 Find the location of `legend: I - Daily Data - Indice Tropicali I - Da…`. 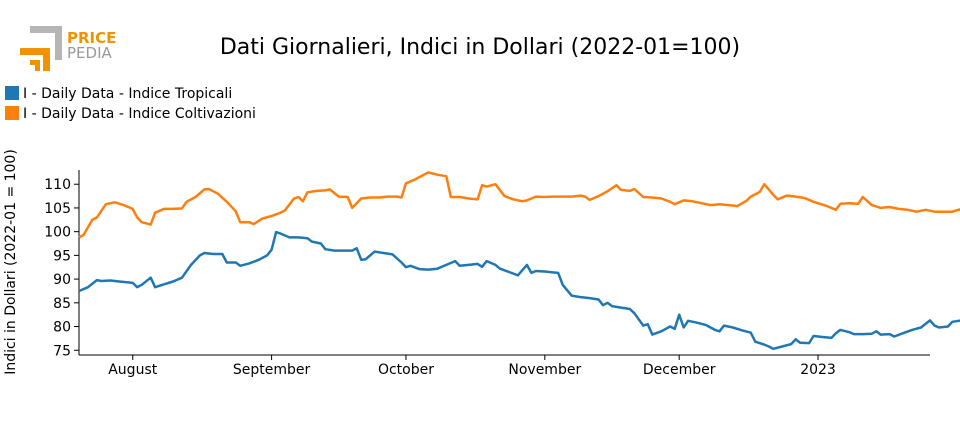

legend: I - Daily Data - Indice Tropicali I - Da… is located at coordinates (130, 104).